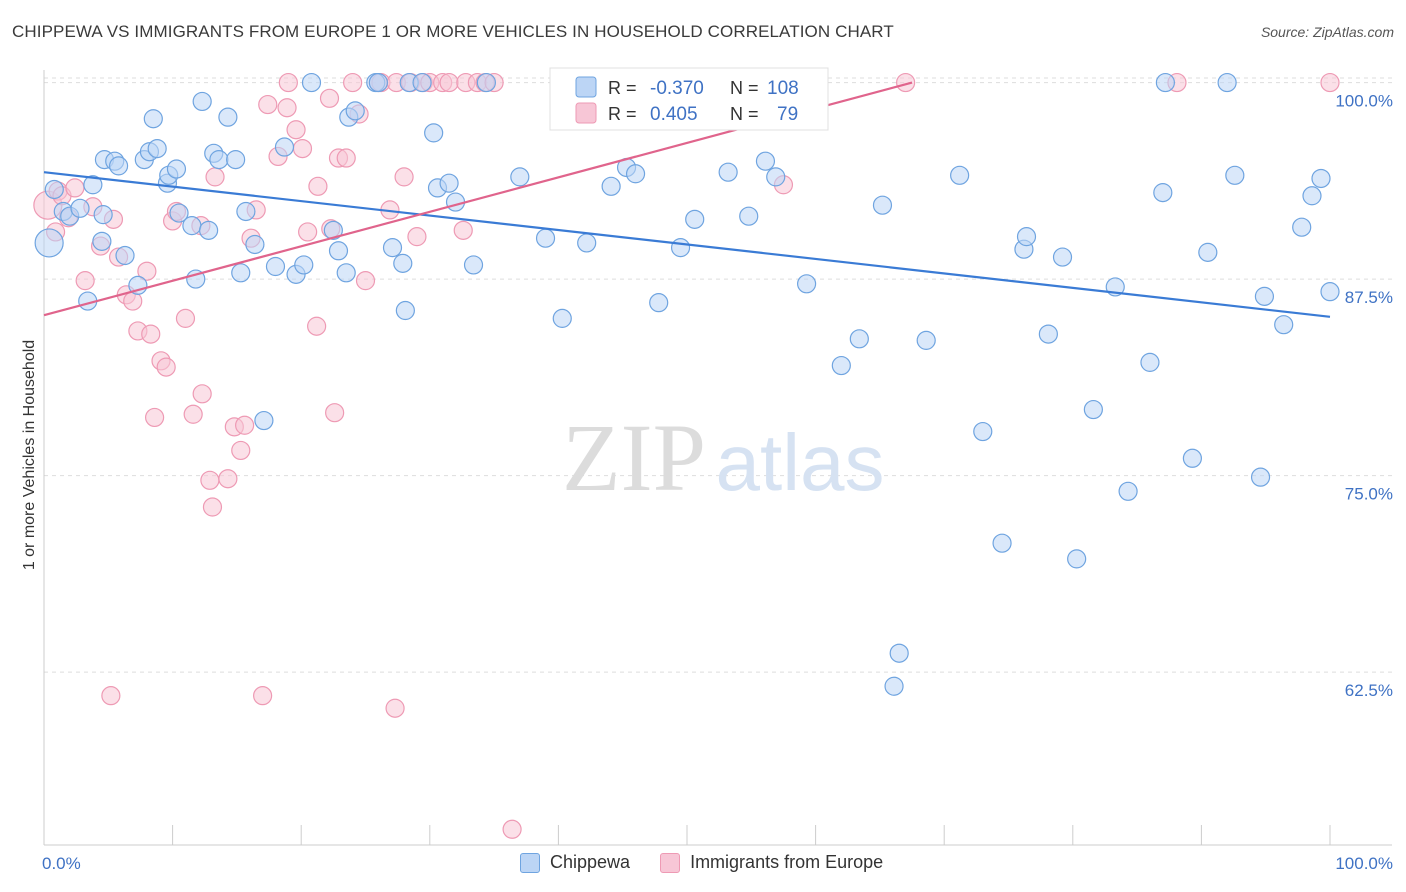 The width and height of the screenshot is (1406, 892). Describe the element at coordinates (634, 457) in the screenshot. I see `watermark-zip: ZIP` at that location.